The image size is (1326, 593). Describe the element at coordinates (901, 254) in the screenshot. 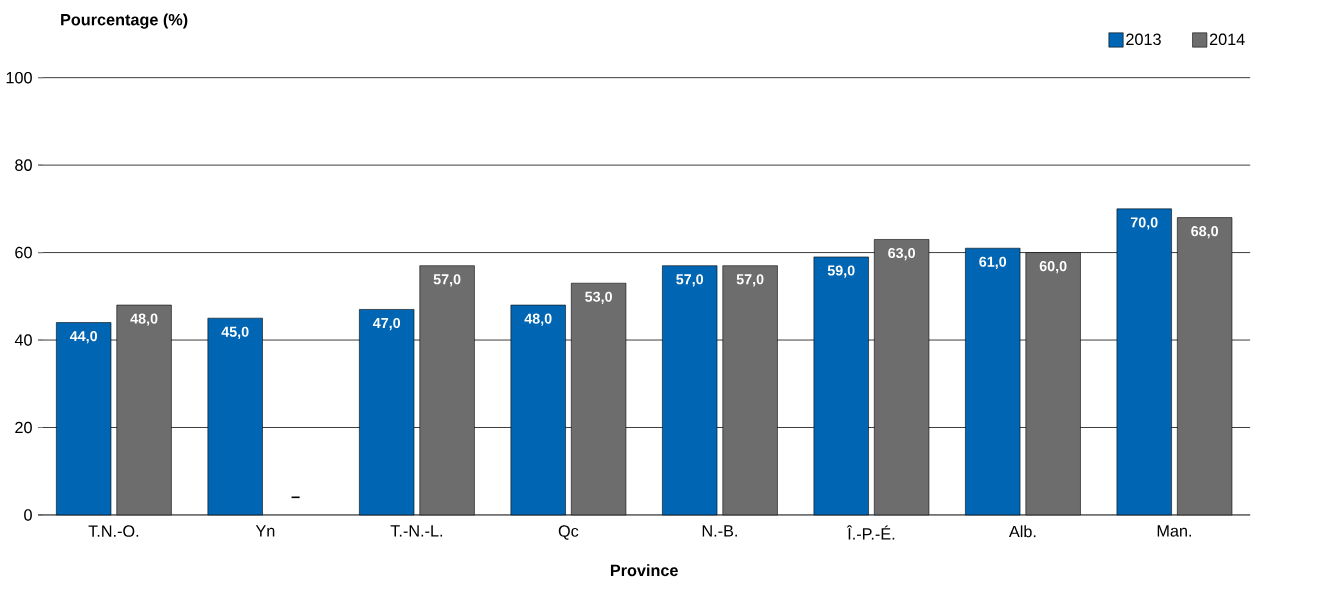

I see `data-label: 63,0` at that location.